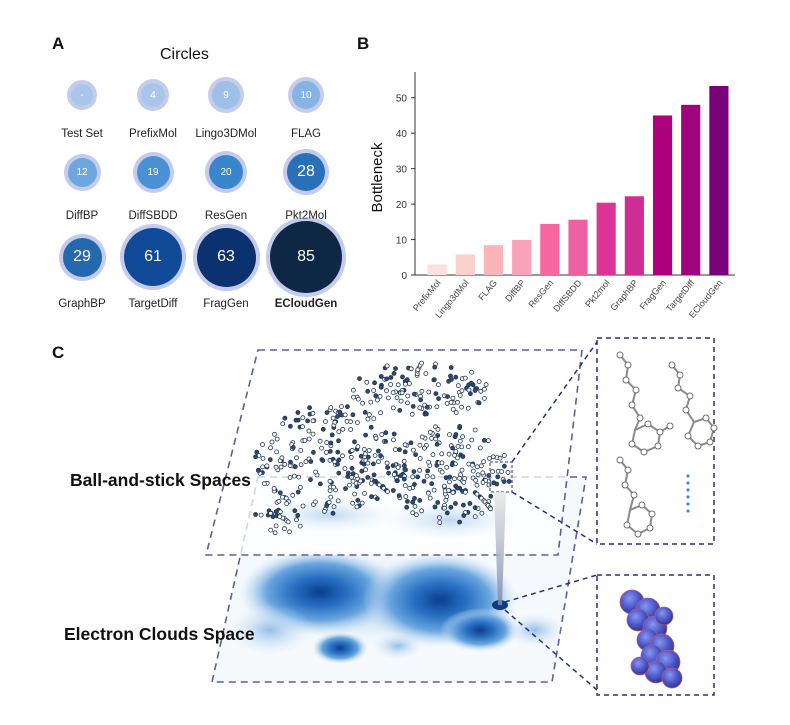 The width and height of the screenshot is (790, 725). Describe the element at coordinates (522, 257) in the screenshot. I see `bar-diffbp` at that location.